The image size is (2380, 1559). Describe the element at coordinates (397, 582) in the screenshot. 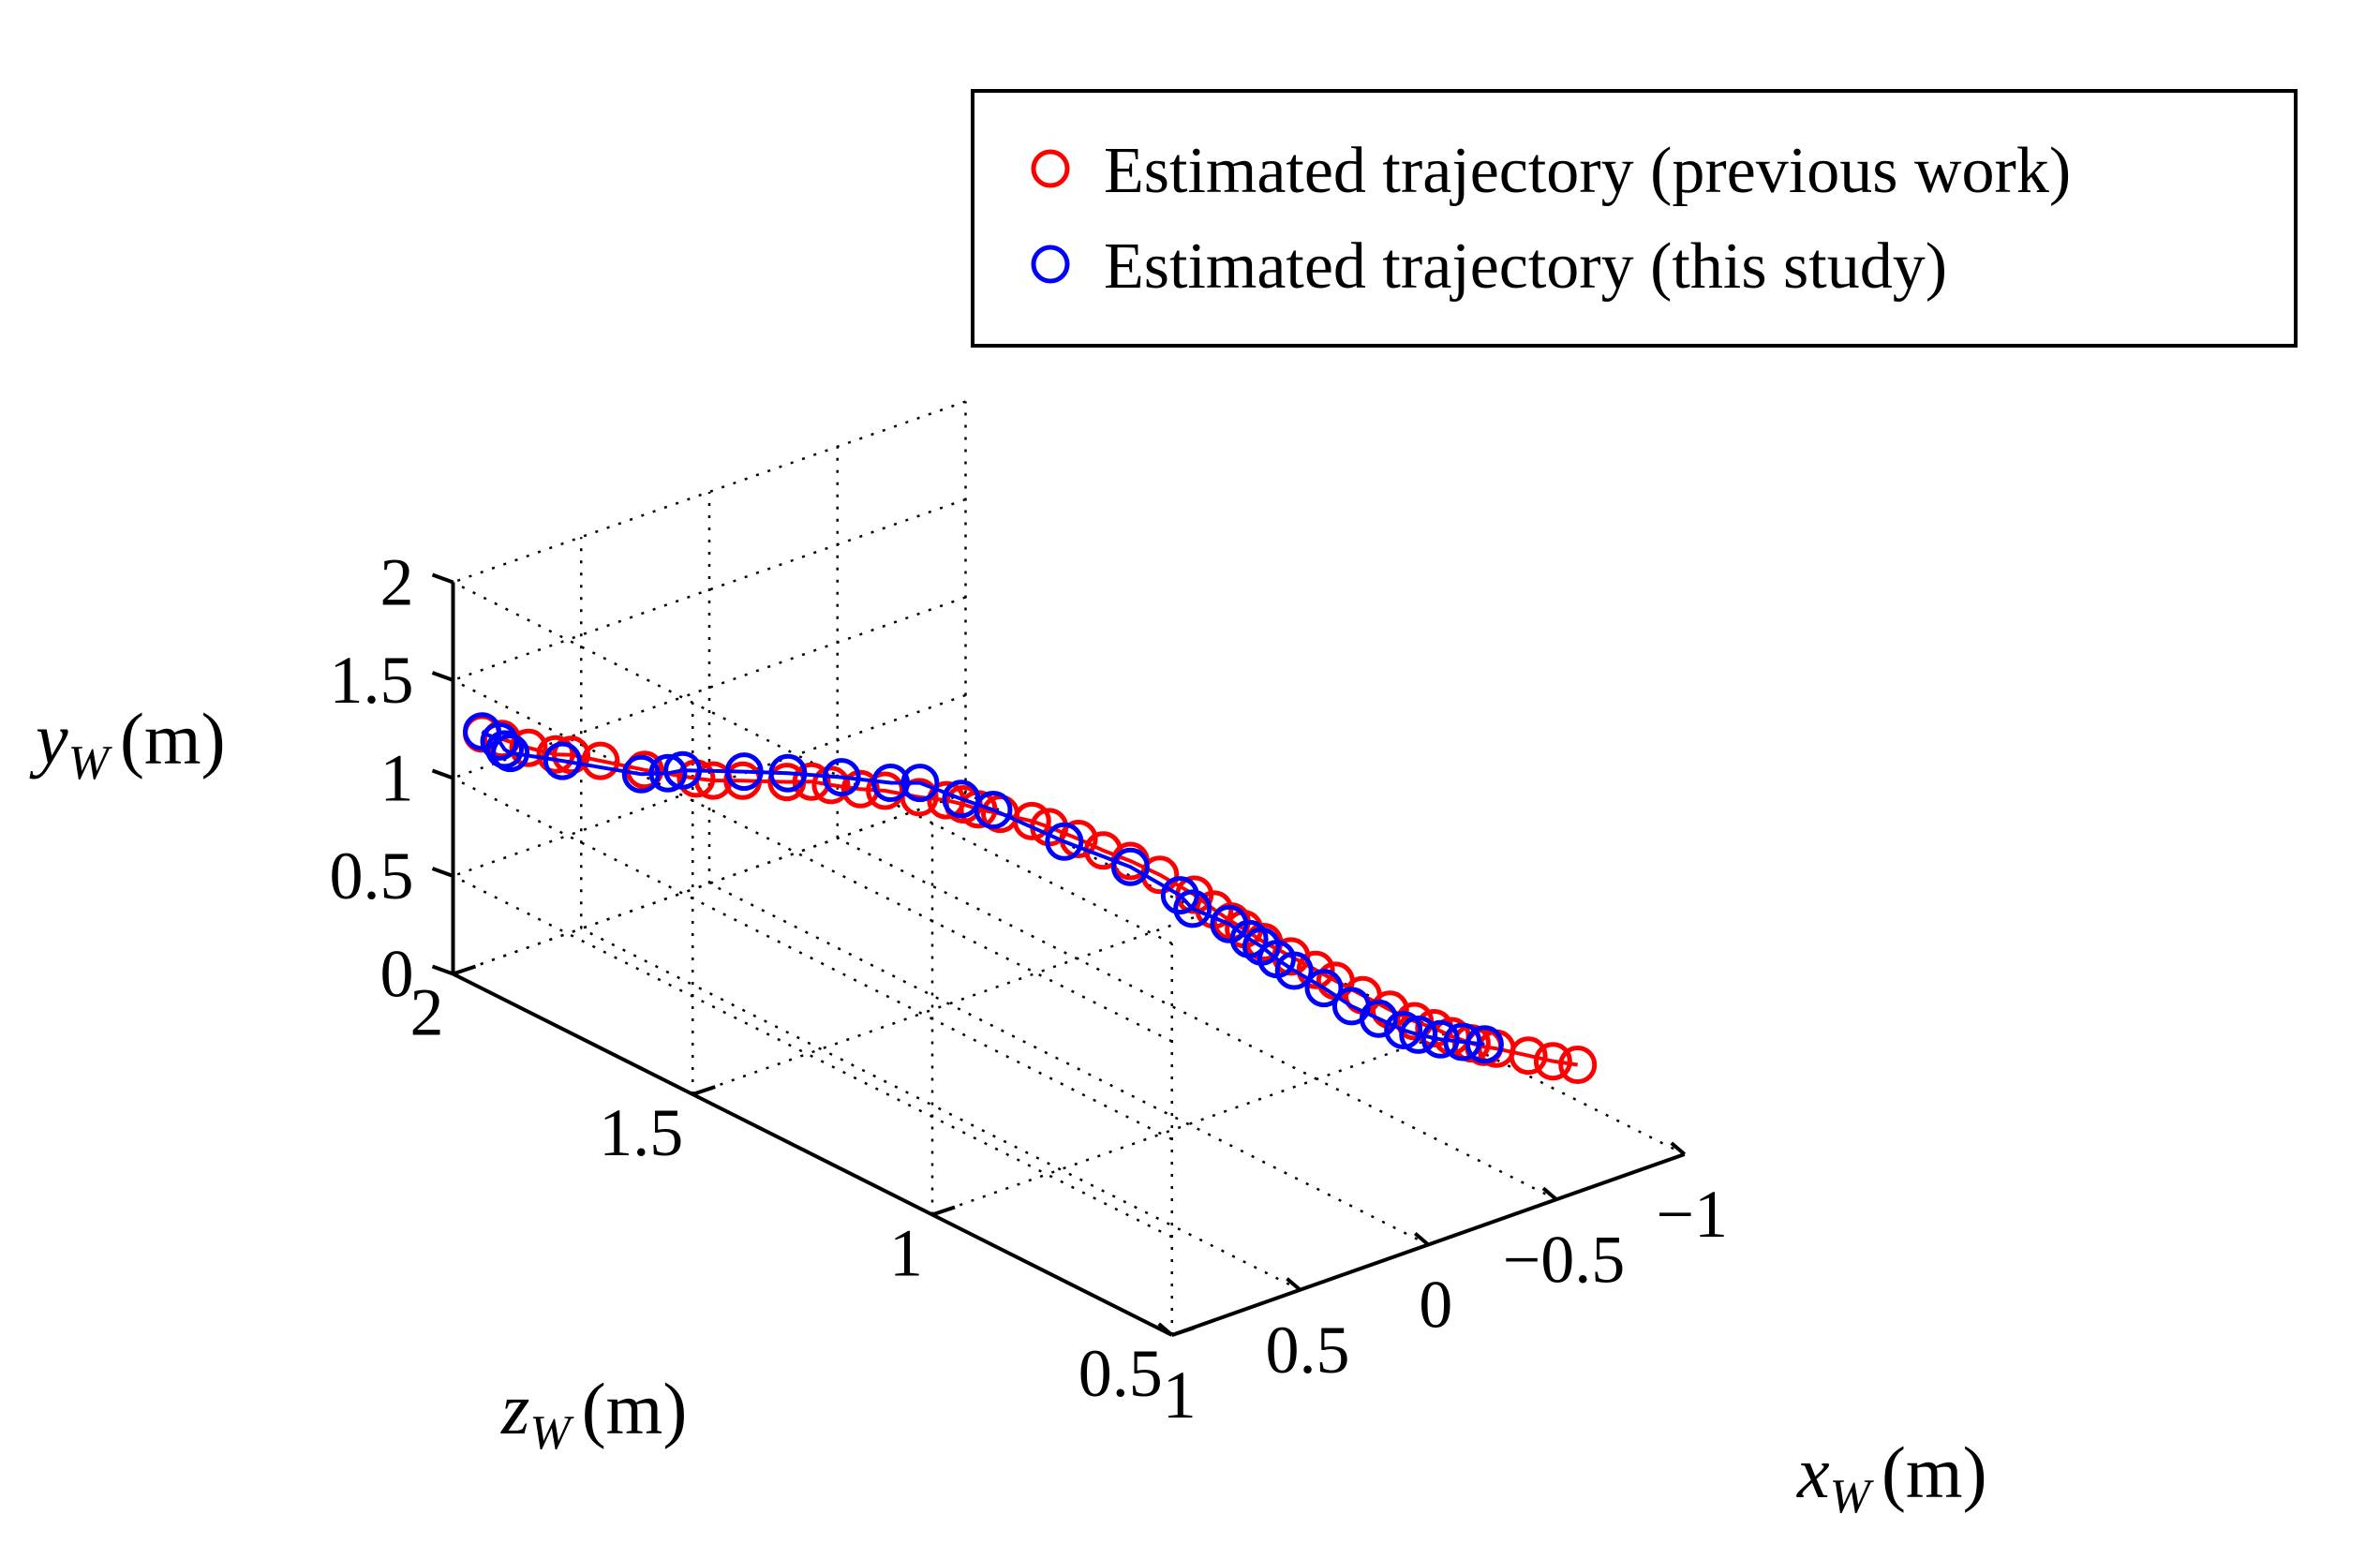

I see `y-tick-label: 2` at that location.